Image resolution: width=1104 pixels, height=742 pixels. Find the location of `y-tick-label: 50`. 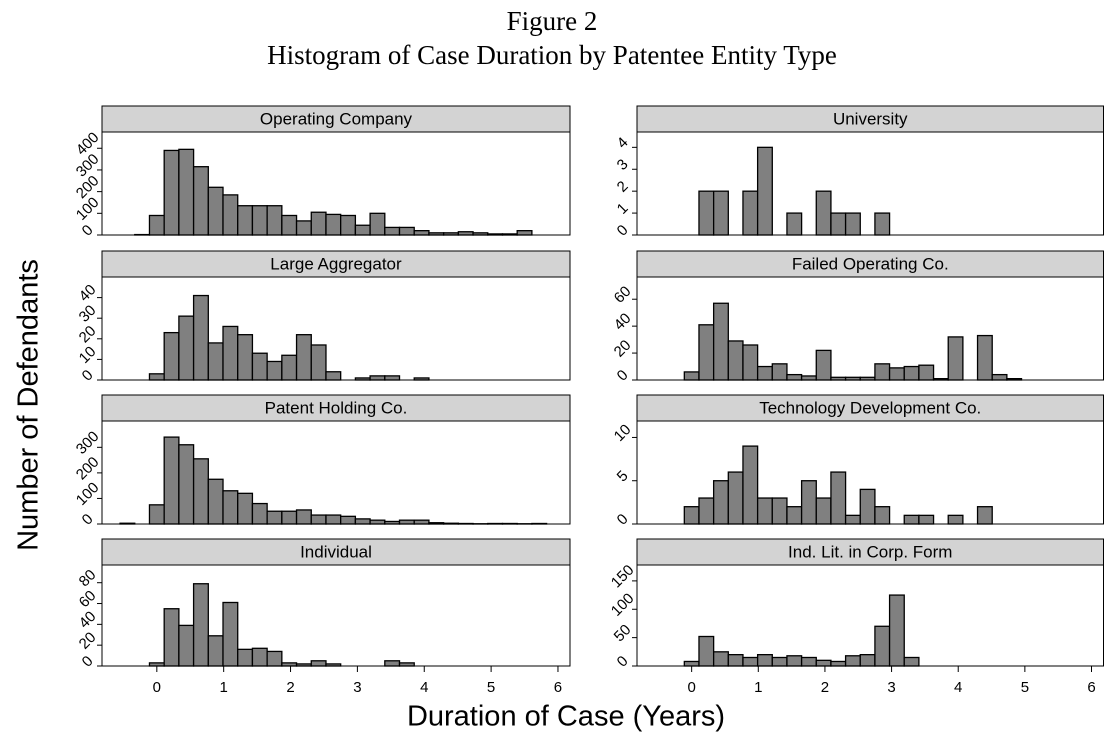

y-tick-label: 50 is located at coordinates (623, 633).